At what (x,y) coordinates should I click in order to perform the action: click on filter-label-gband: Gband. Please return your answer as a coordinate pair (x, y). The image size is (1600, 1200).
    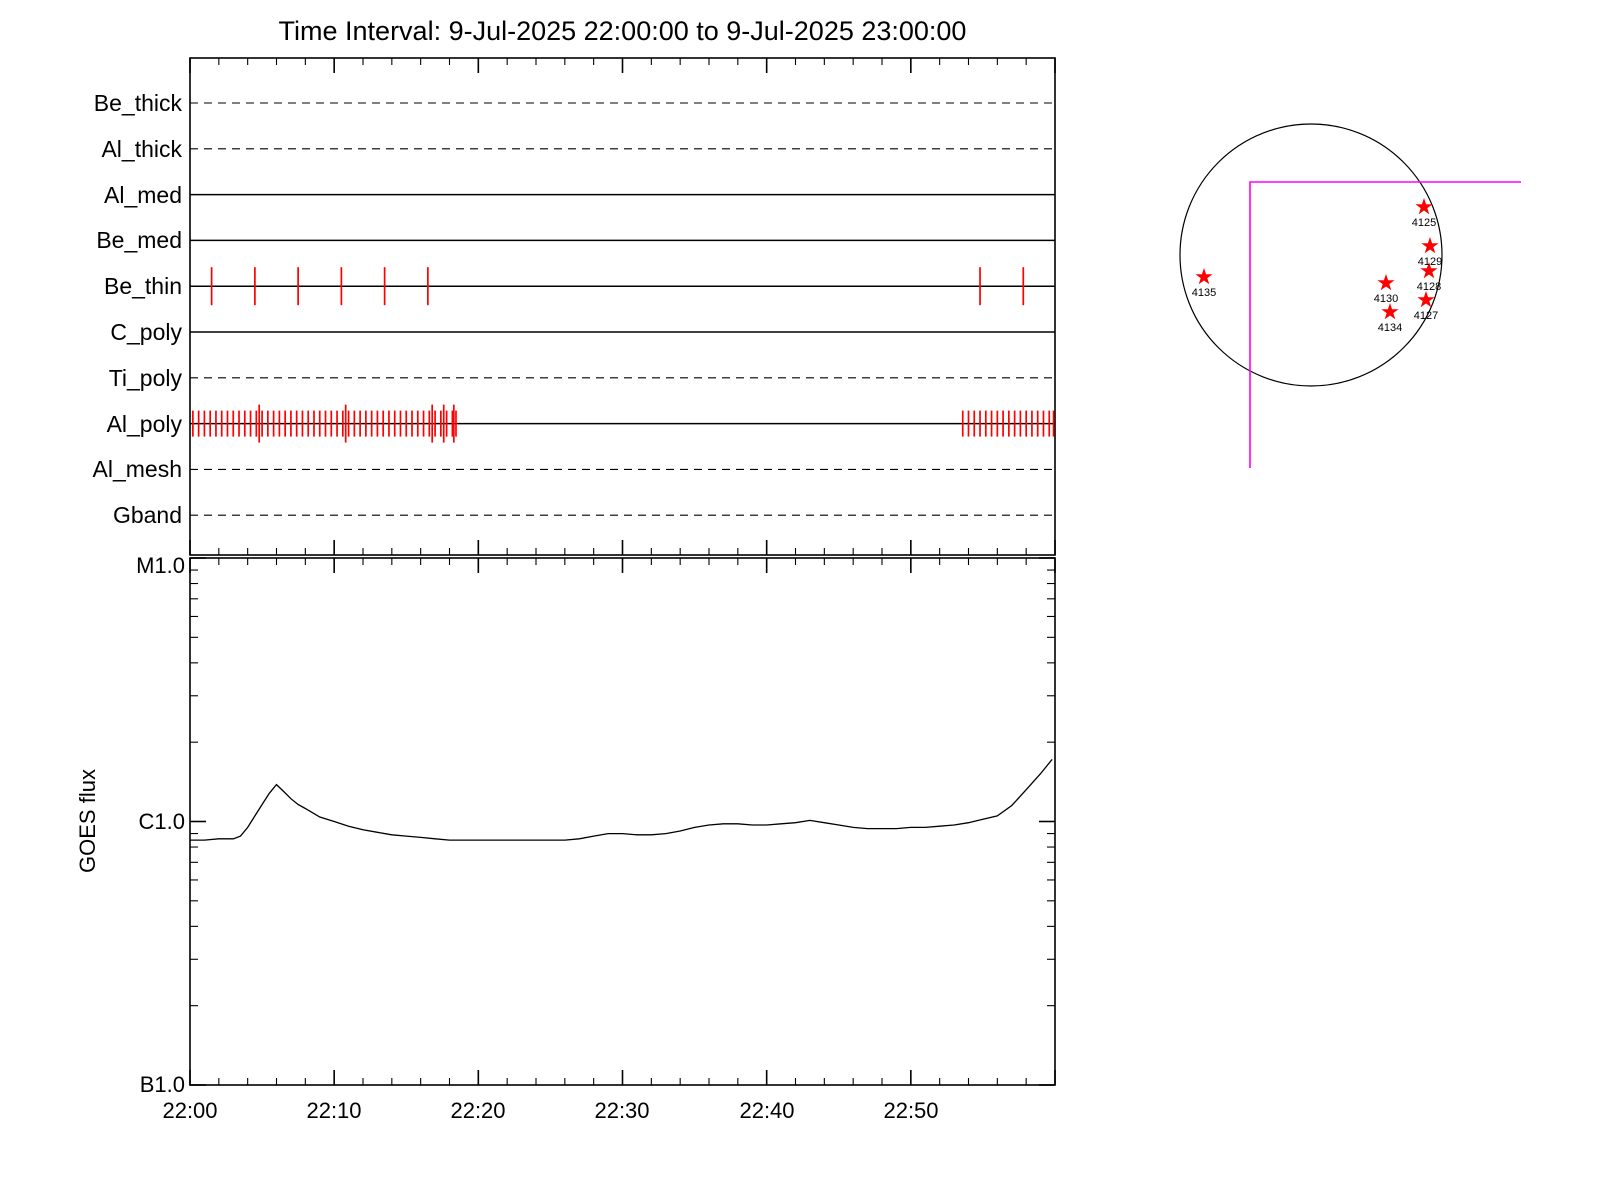
    Looking at the image, I should click on (147, 515).